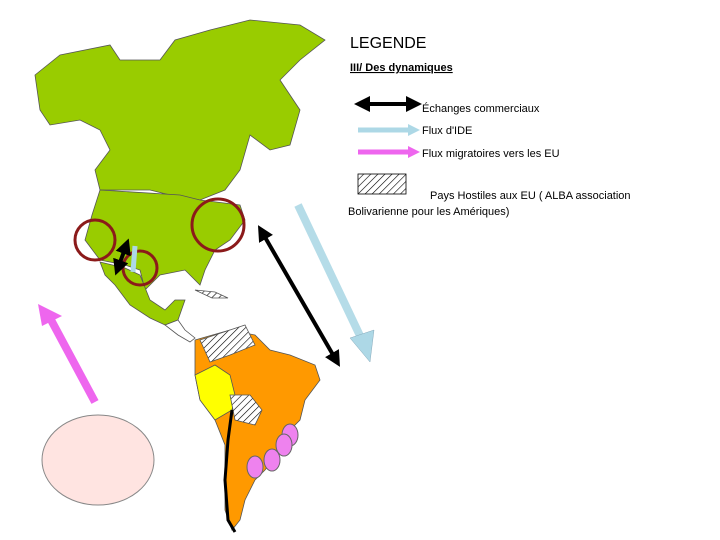 The image size is (720, 540). Describe the element at coordinates (98, 460) in the screenshot. I see `europe-zone` at that location.